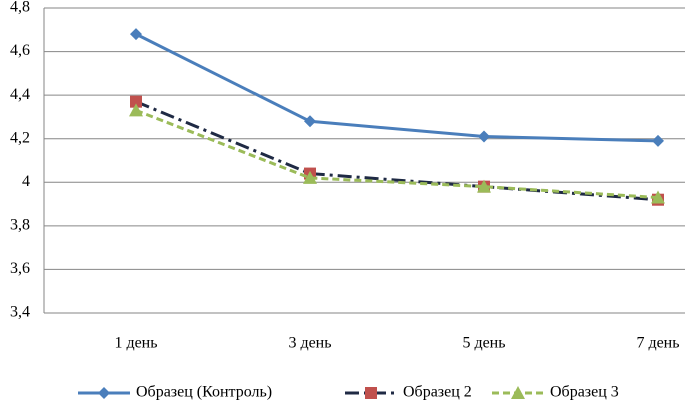 This screenshot has height=406, width=685. What do you see at coordinates (584, 392) in the screenshot?
I see `legend-label: Образец 3` at bounding box center [584, 392].